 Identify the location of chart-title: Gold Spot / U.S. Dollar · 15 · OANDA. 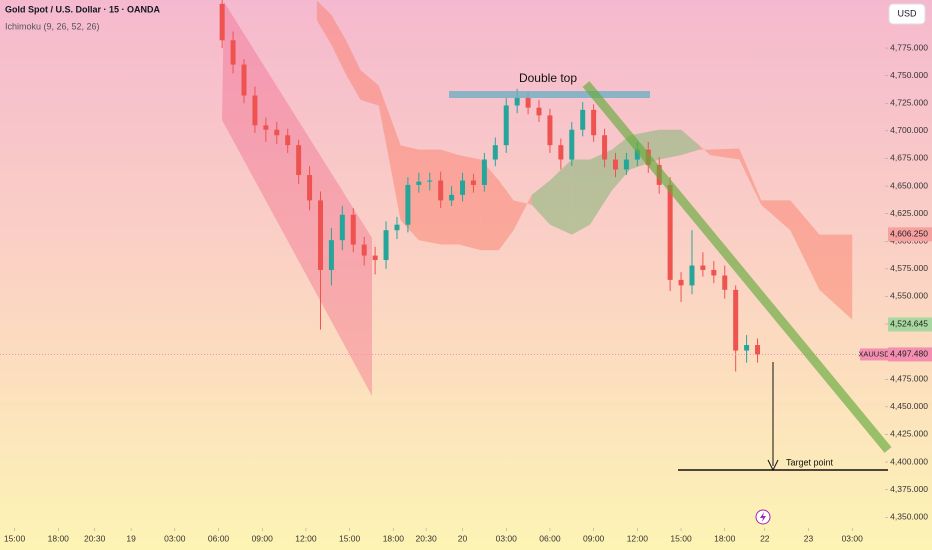
(83, 9).